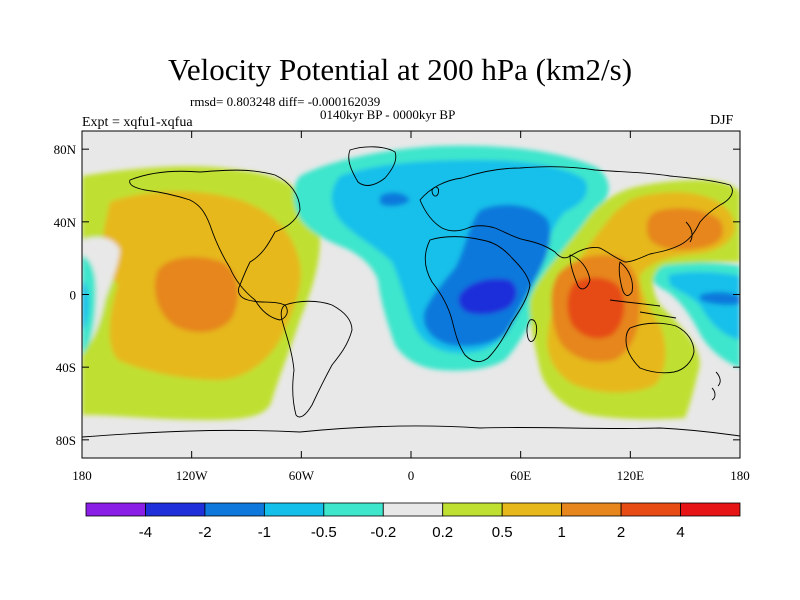 The width and height of the screenshot is (800, 600). I want to click on contour-region-pos-1-indian-ocean, so click(685, 229).